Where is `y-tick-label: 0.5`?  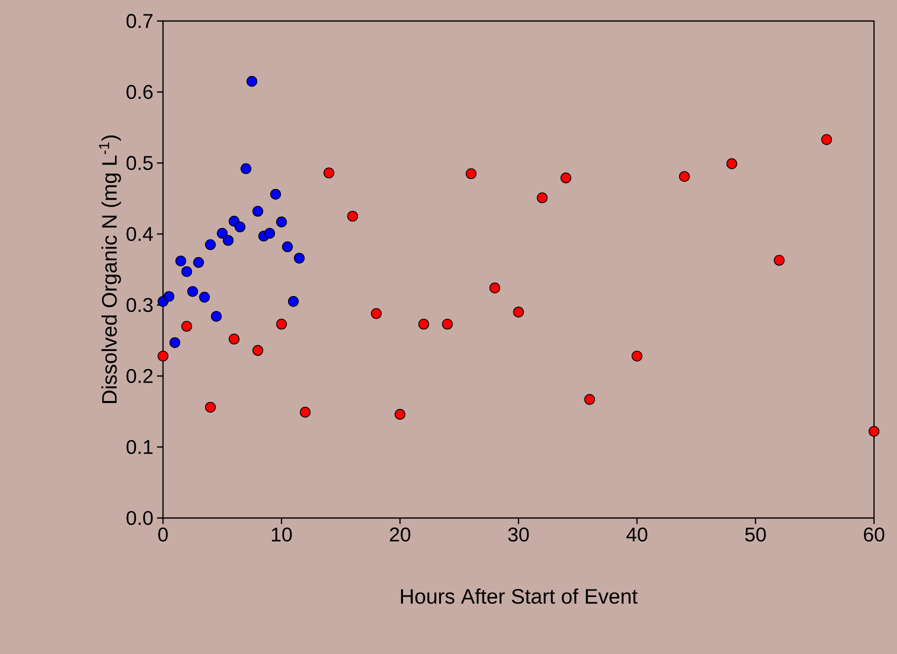
y-tick-label: 0.5 is located at coordinates (139, 163).